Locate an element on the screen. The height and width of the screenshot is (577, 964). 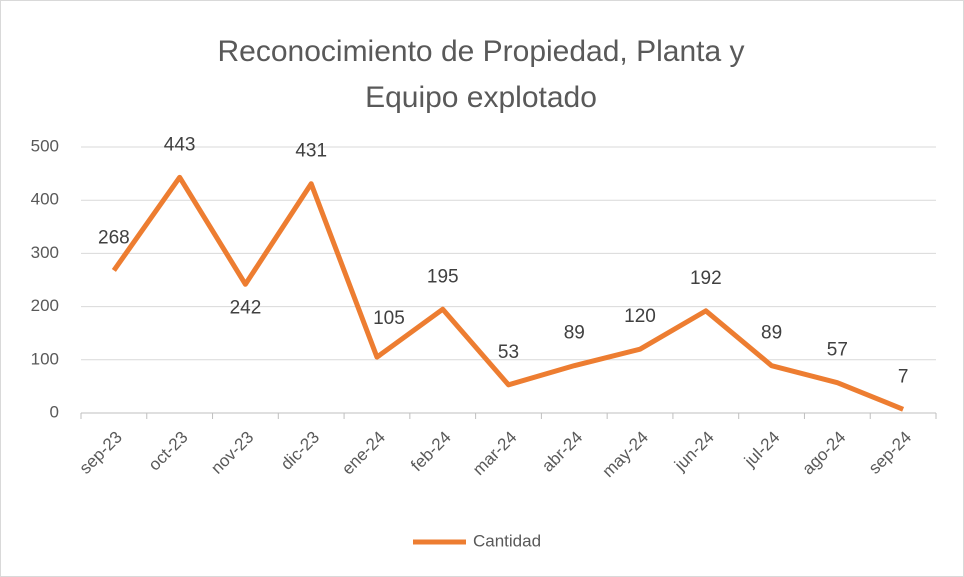
x-tick-label: mar-24 is located at coordinates (495, 454).